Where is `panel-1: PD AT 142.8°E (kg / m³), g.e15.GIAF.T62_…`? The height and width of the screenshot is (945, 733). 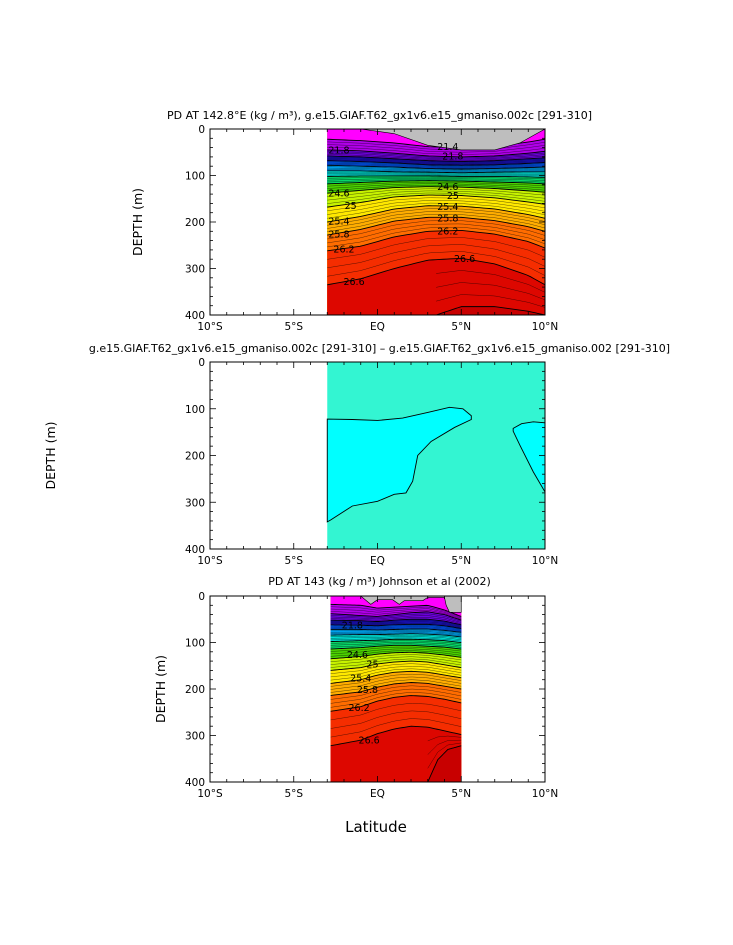 panel-1: PD AT 142.8°E (kg / m³), g.e15.GIAF.T62_… is located at coordinates (361, 221).